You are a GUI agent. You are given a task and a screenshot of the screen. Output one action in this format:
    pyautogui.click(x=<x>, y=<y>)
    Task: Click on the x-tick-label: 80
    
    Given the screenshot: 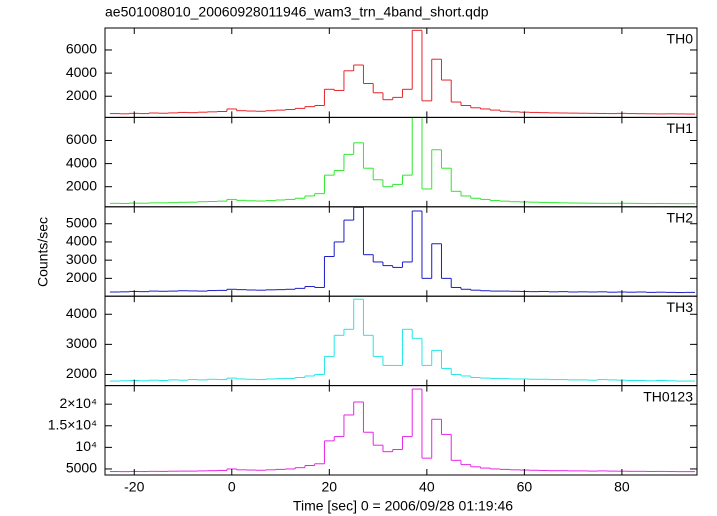 What is the action you would take?
    pyautogui.click(x=622, y=487)
    